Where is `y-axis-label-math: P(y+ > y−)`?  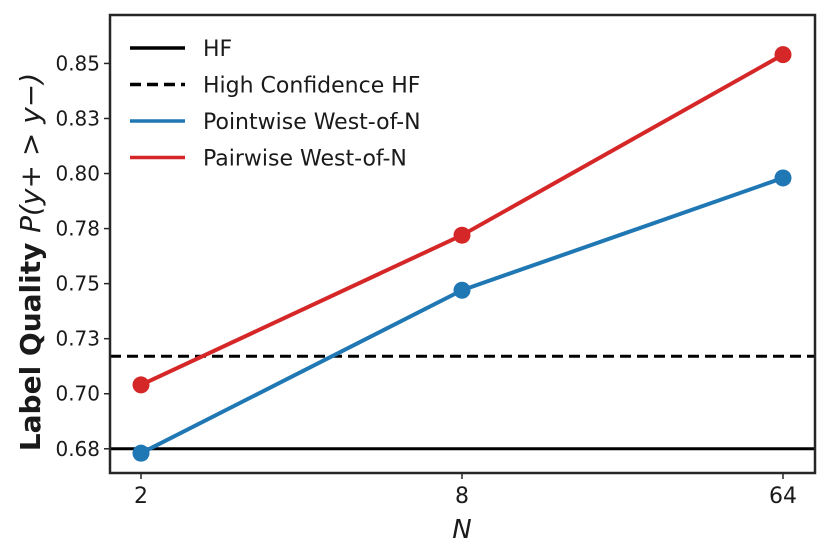 y-axis-label-math: P(y+ > y−) is located at coordinates (30, 153).